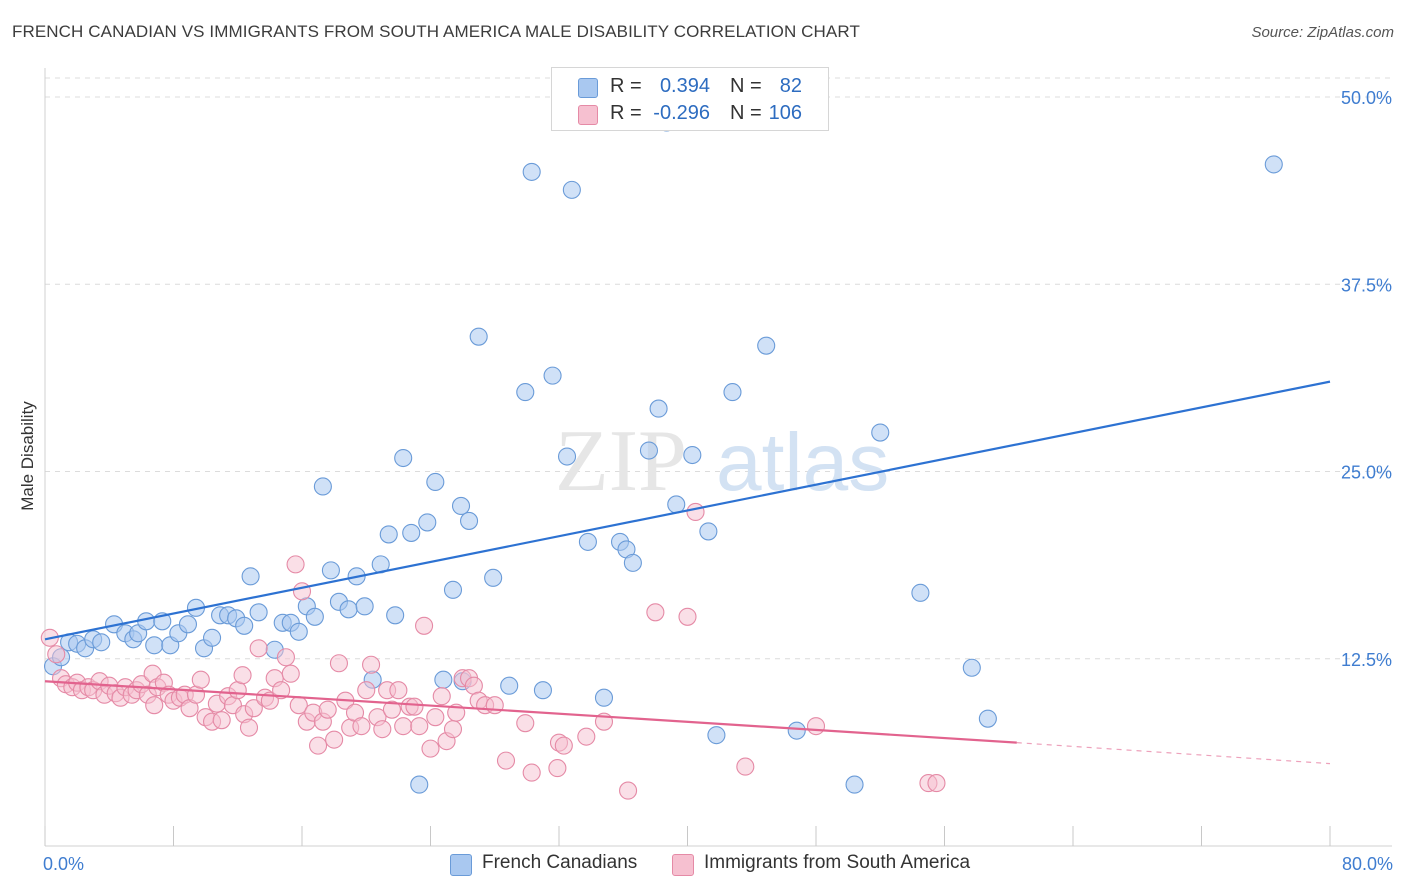 Image resolution: width=1406 pixels, height=892 pixels. Describe the element at coordinates (802, 462) in the screenshot. I see `watermark-atlas: atlas` at that location.